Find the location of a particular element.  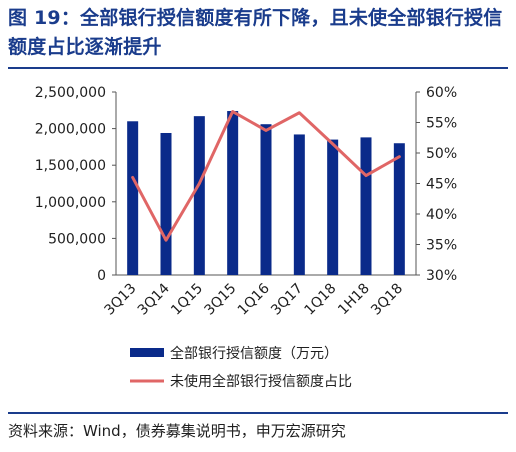

legend-bar-label: 全部银行授信额度（万元） is located at coordinates (254, 353).